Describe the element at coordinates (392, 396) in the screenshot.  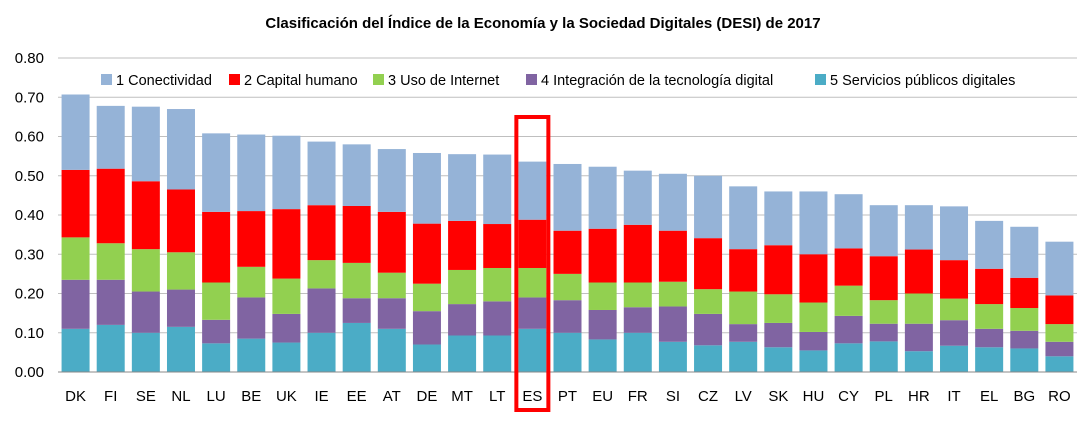
I see `x-category-label: AT` at that location.